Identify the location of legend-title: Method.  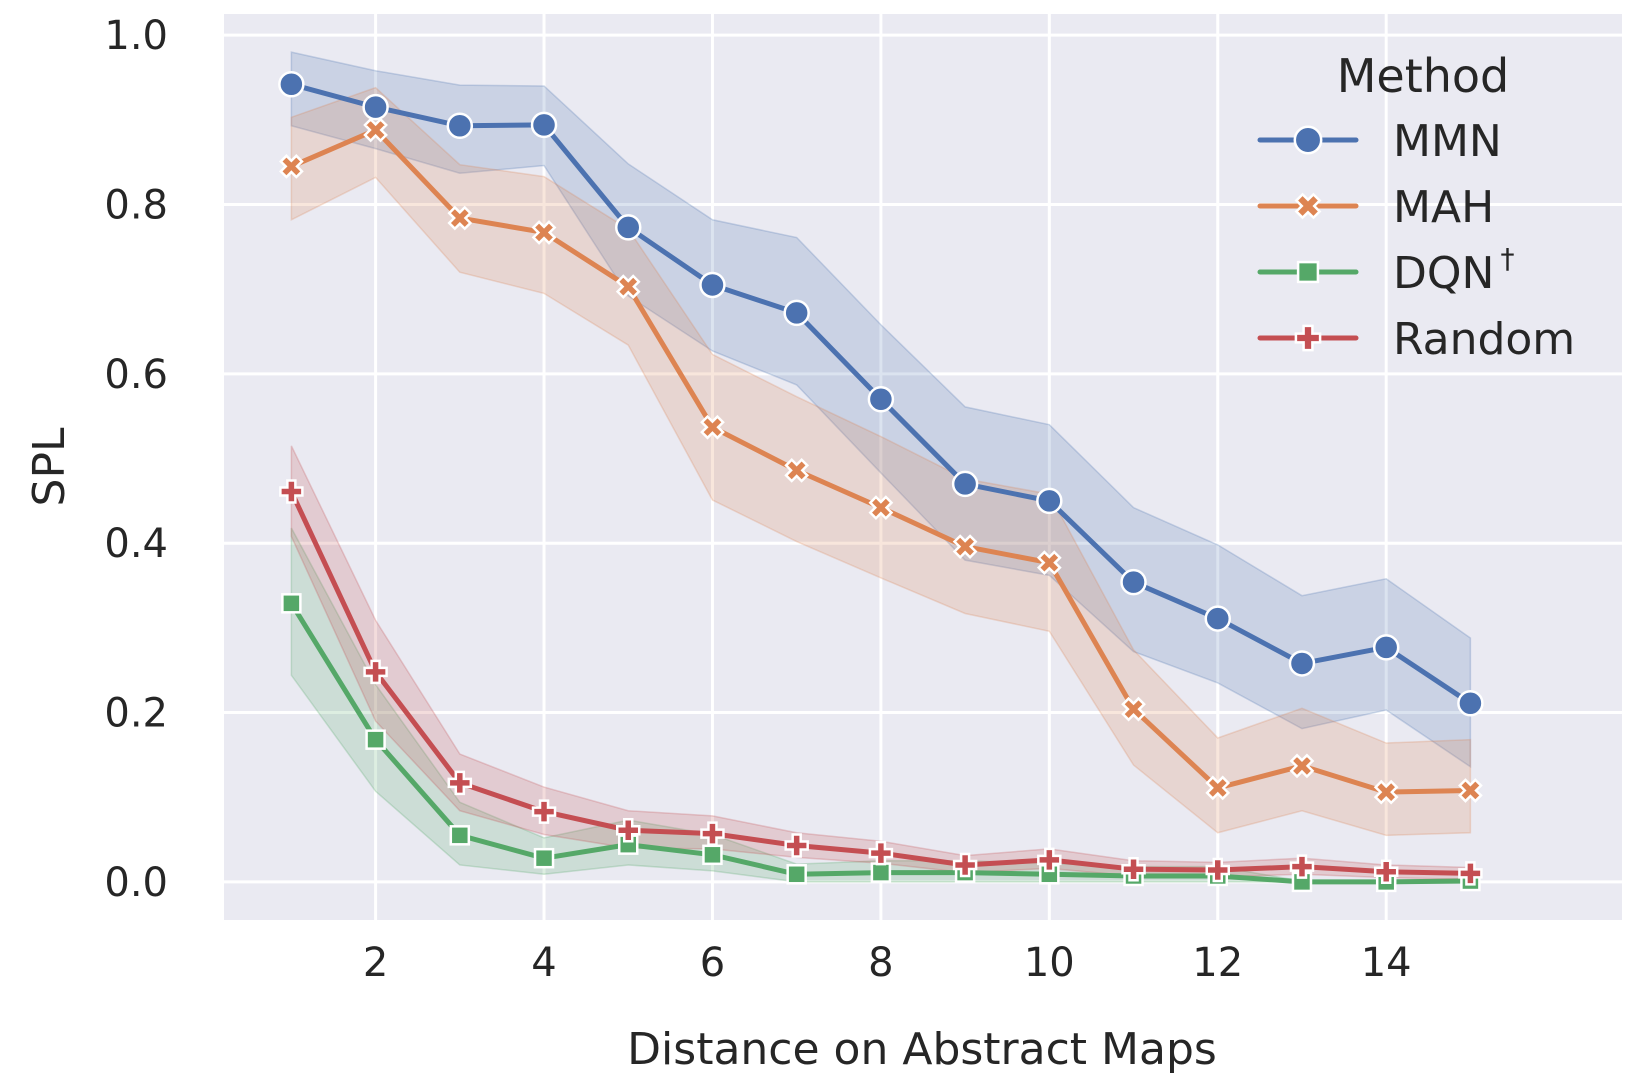
(1423, 76).